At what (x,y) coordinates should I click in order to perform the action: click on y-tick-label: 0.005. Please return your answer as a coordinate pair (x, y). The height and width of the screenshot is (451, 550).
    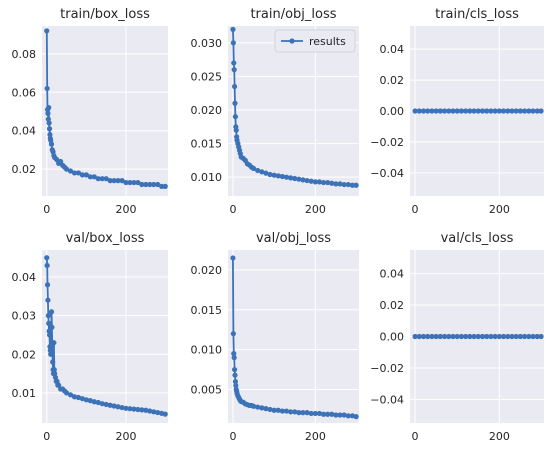
    Looking at the image, I should click on (207, 390).